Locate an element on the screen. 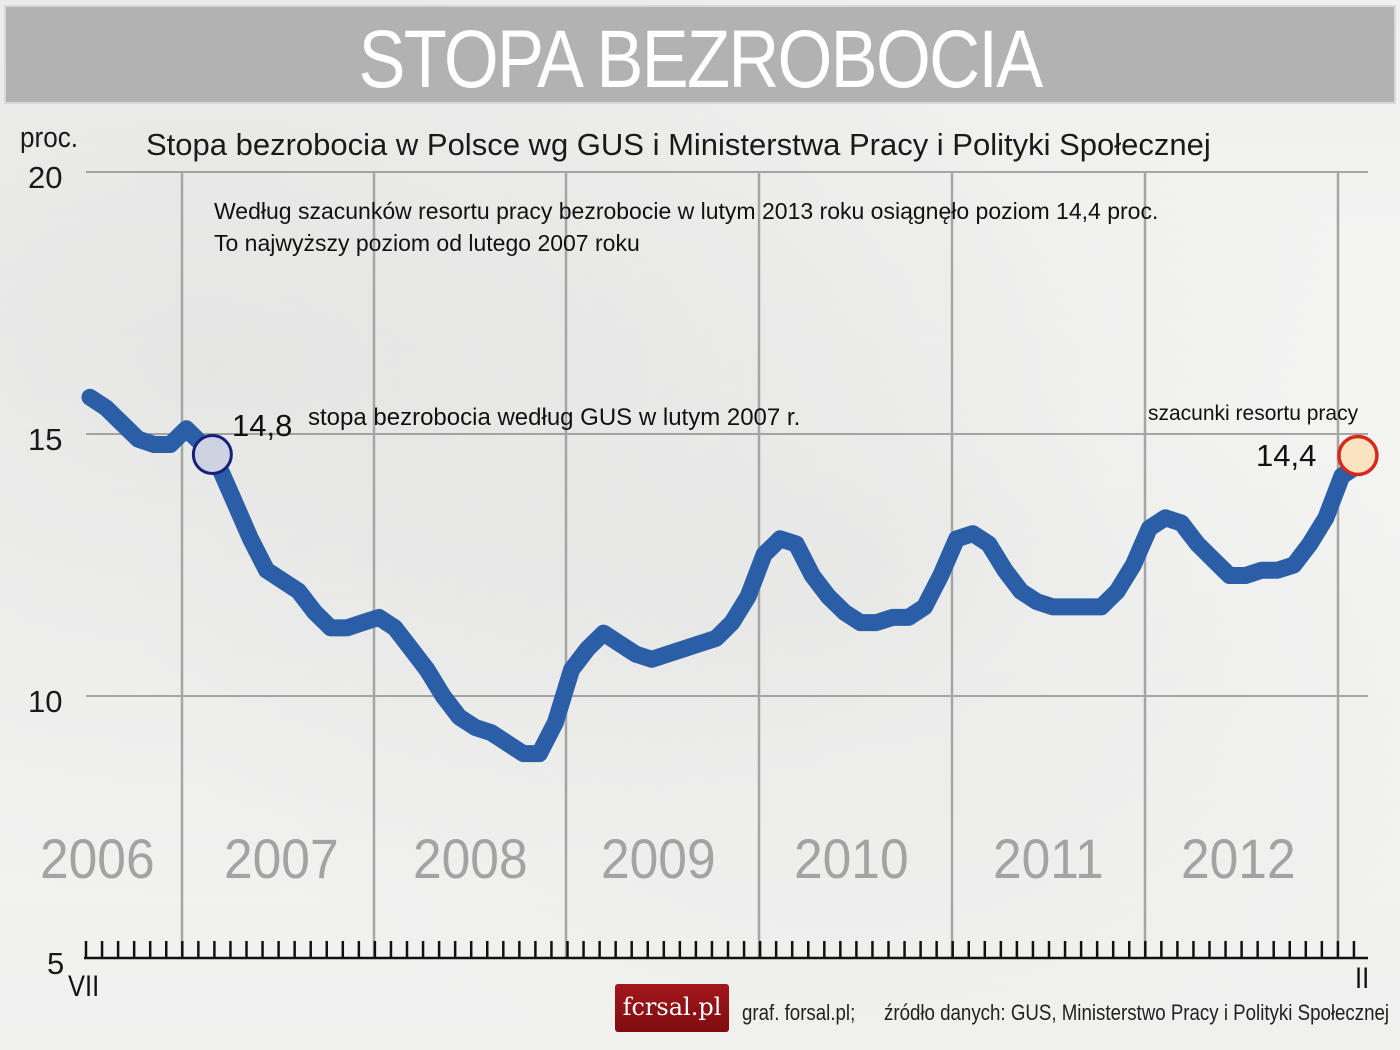  year-label-2011: 2011 is located at coordinates (1048, 858).